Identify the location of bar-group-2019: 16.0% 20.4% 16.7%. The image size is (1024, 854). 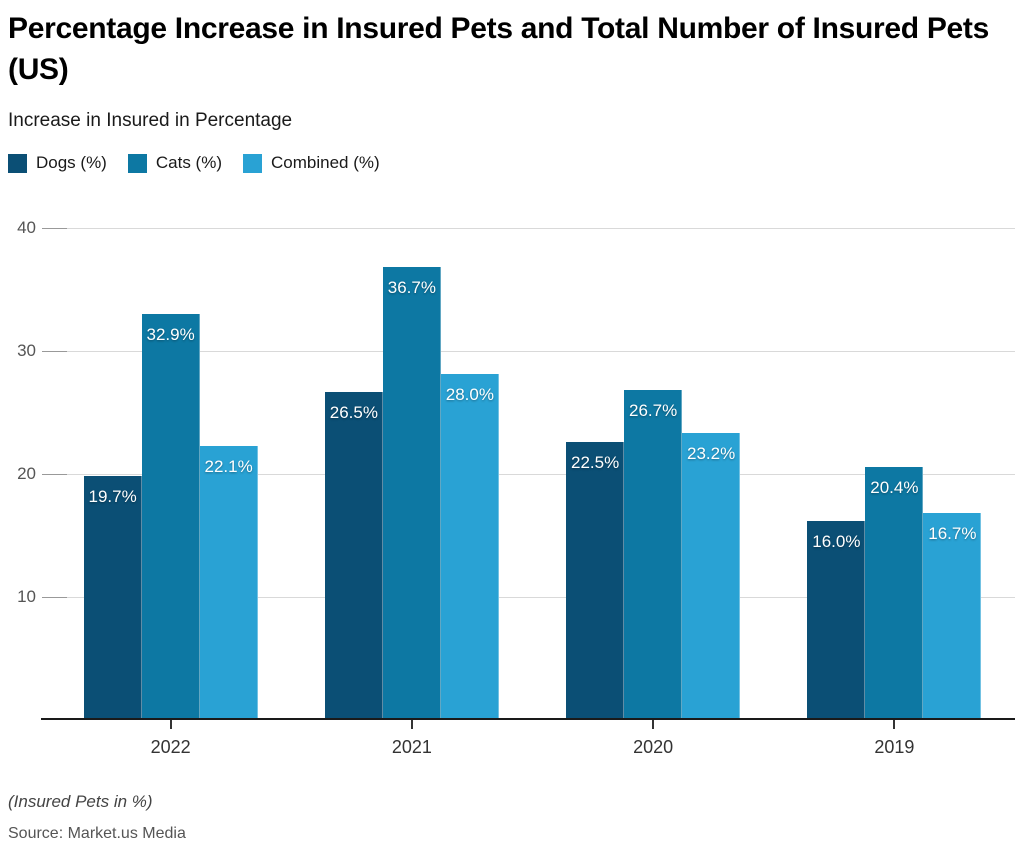
(894, 464).